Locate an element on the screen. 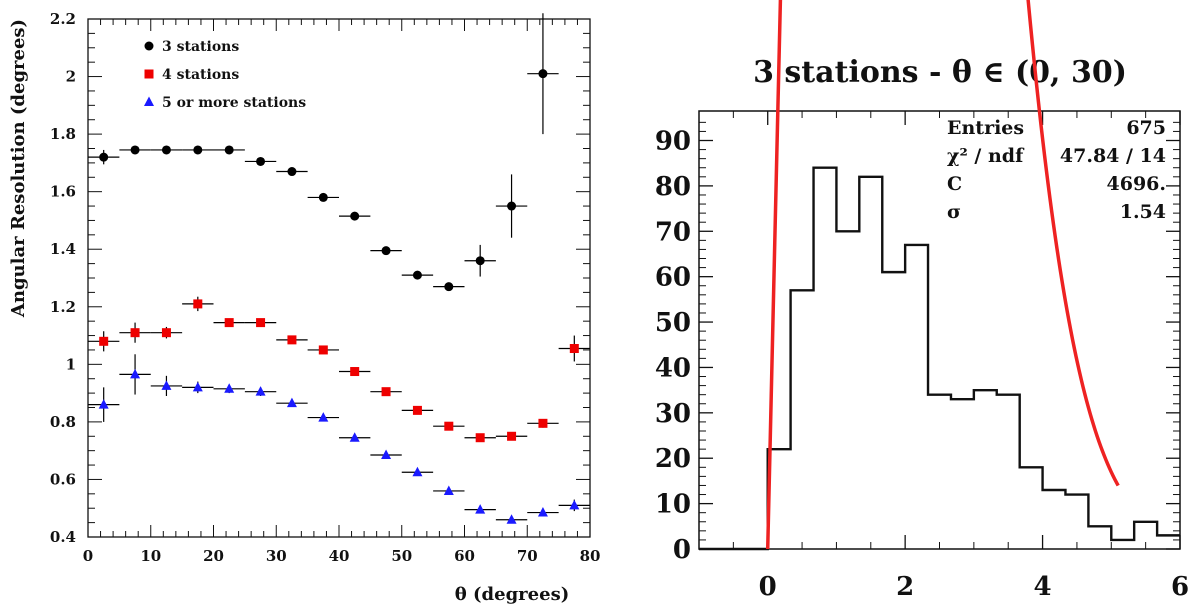 The width and height of the screenshot is (1196, 609). y-tick-label: 1.6 is located at coordinates (63, 192).